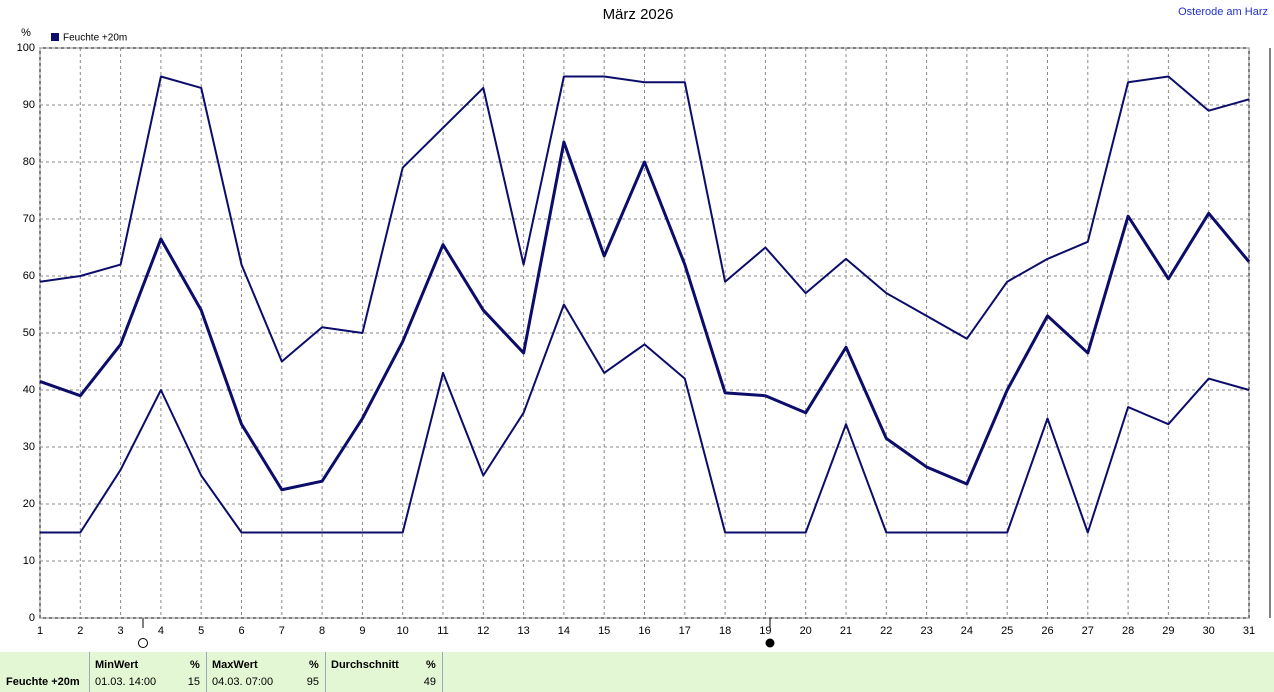  What do you see at coordinates (29, 447) in the screenshot?
I see `y-tick-label: 30` at bounding box center [29, 447].